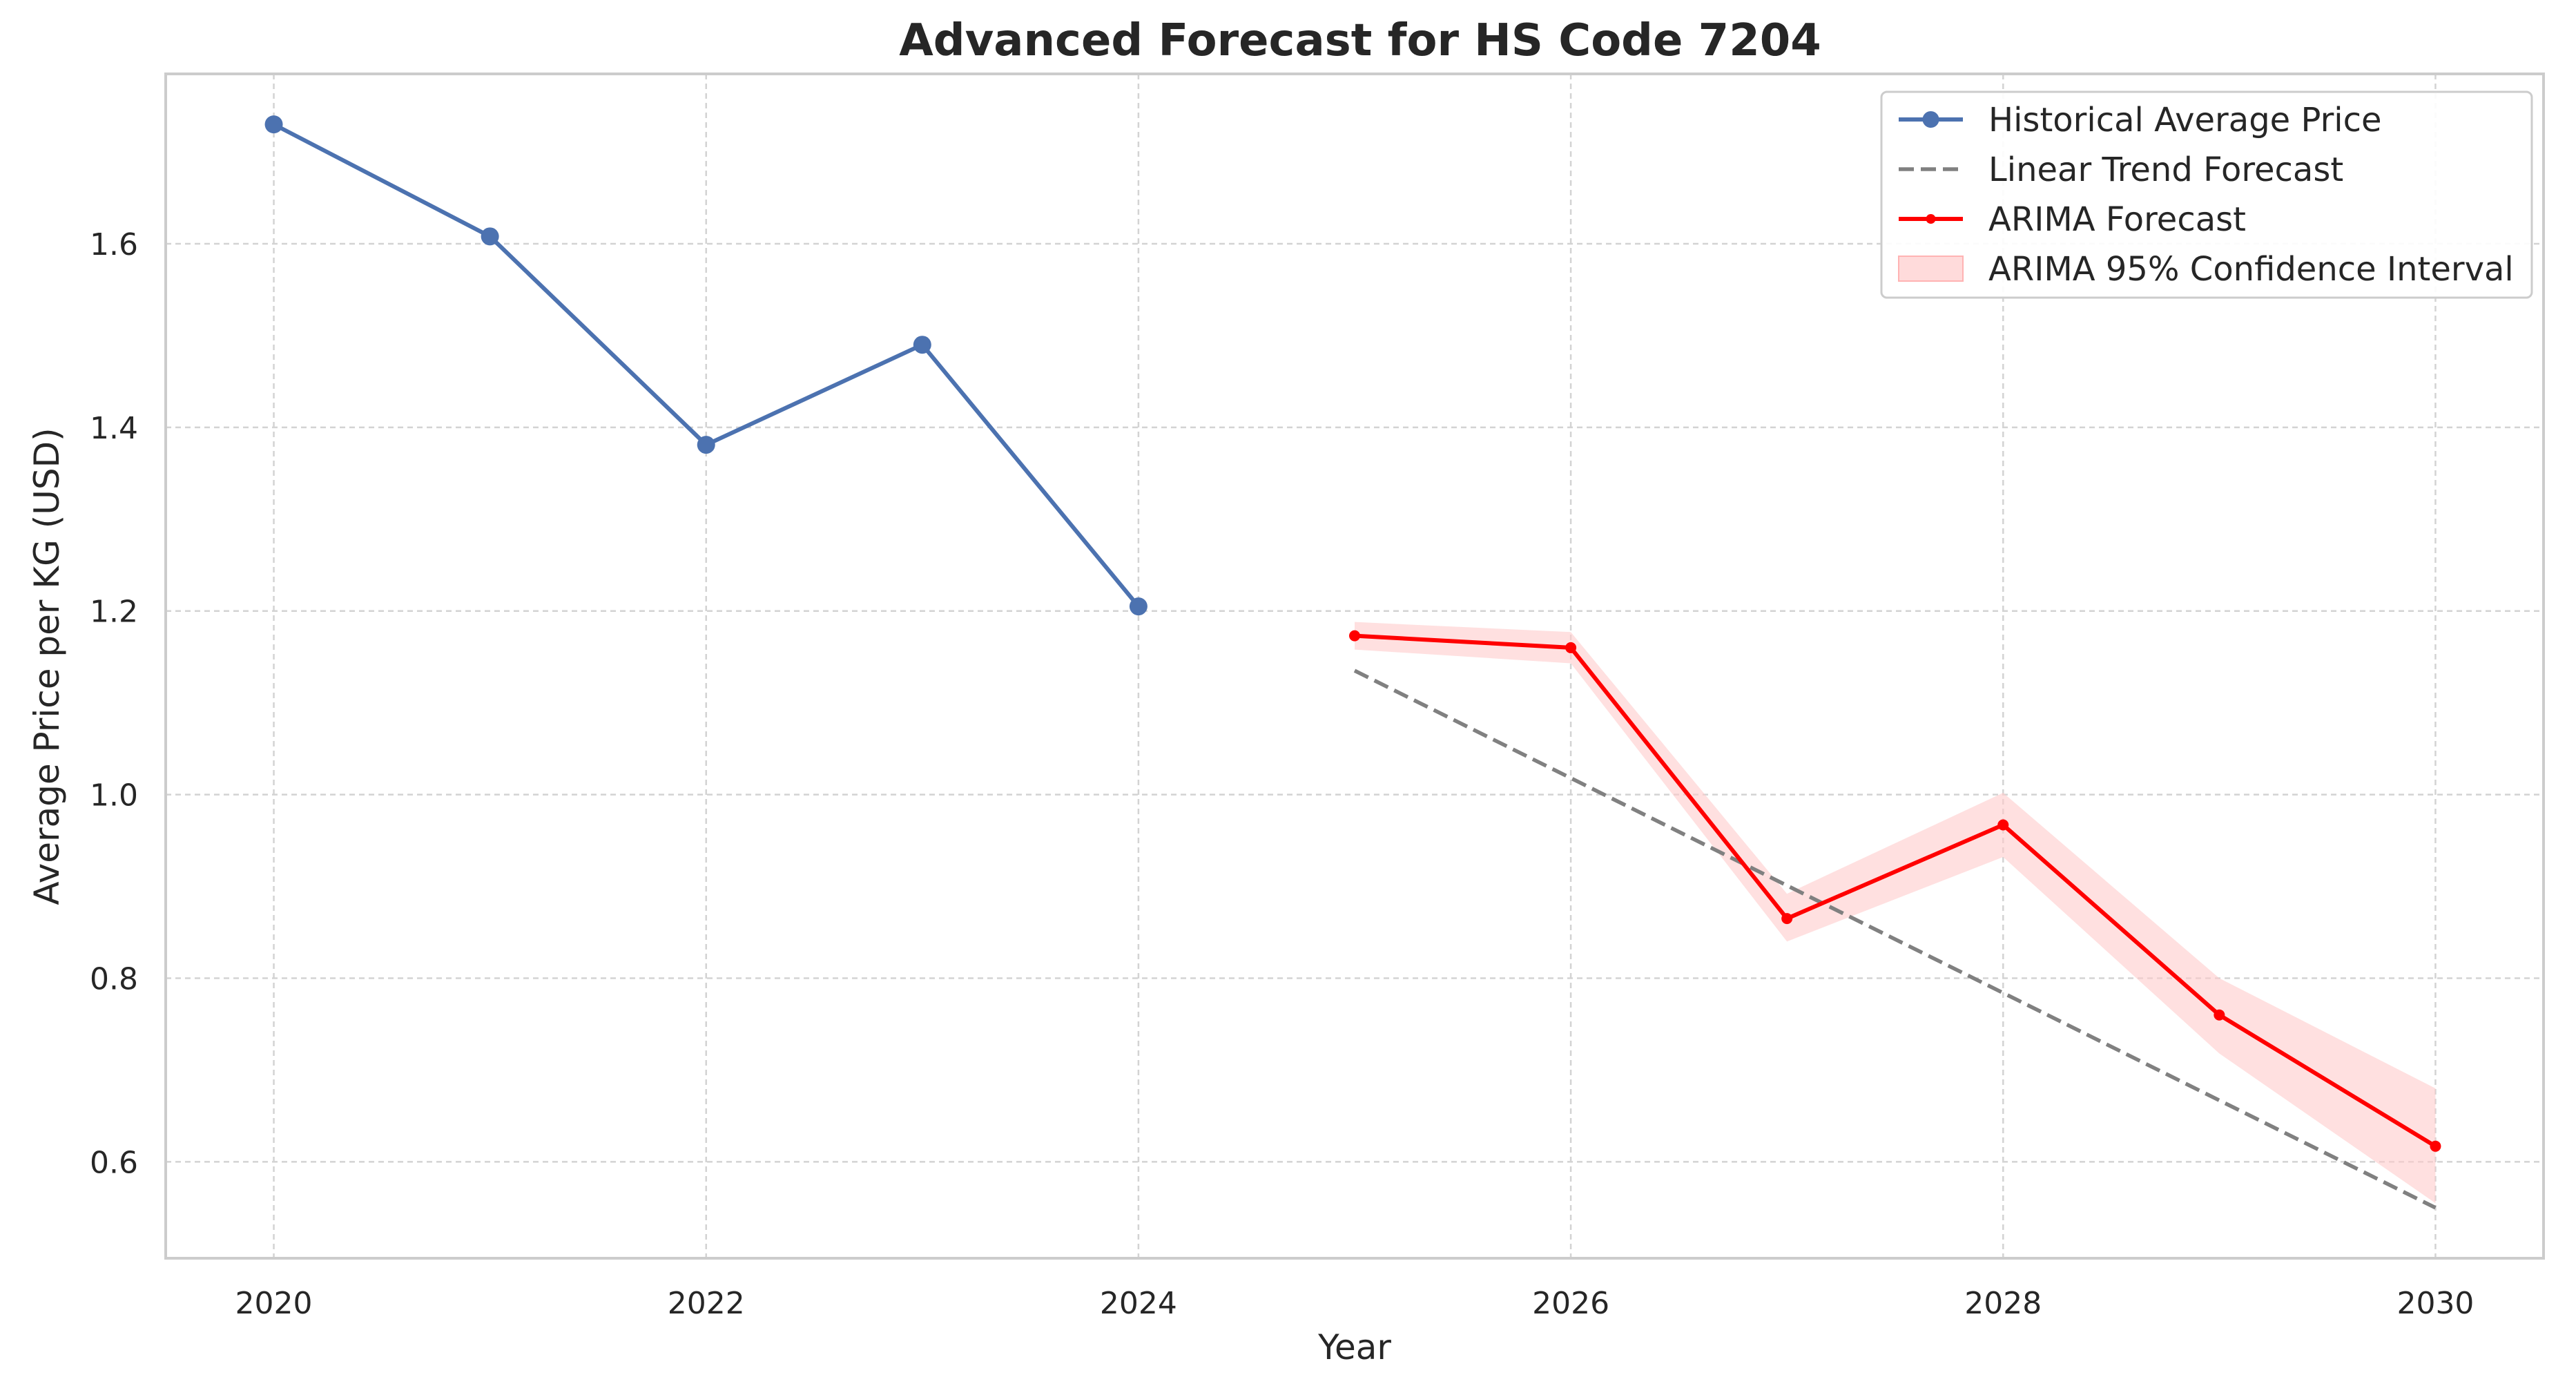  I want to click on x-tick-label: 2030, so click(2435, 1303).